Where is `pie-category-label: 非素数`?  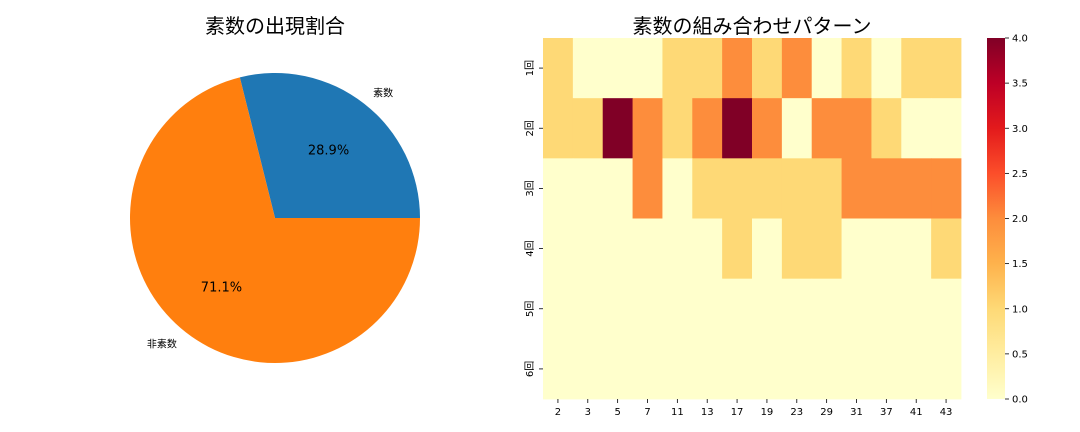
pie-category-label: 非素数 is located at coordinates (162, 344).